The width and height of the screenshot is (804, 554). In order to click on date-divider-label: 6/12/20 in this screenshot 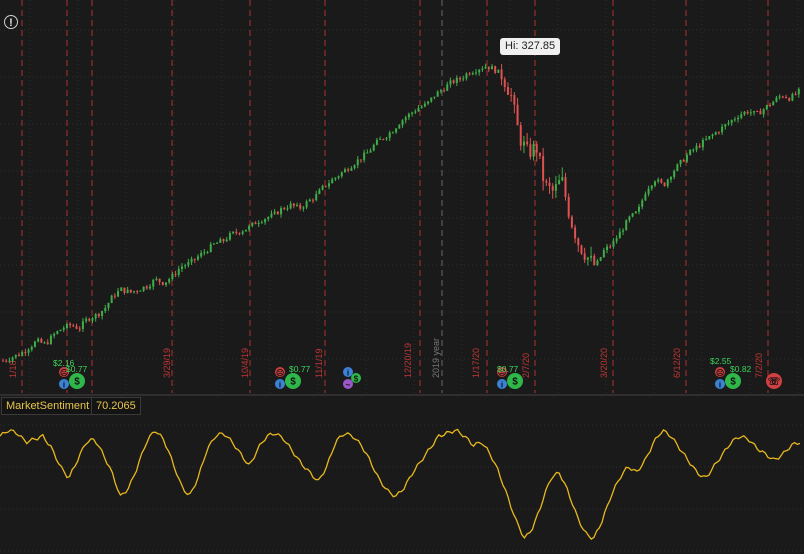, I will do `click(677, 363)`.